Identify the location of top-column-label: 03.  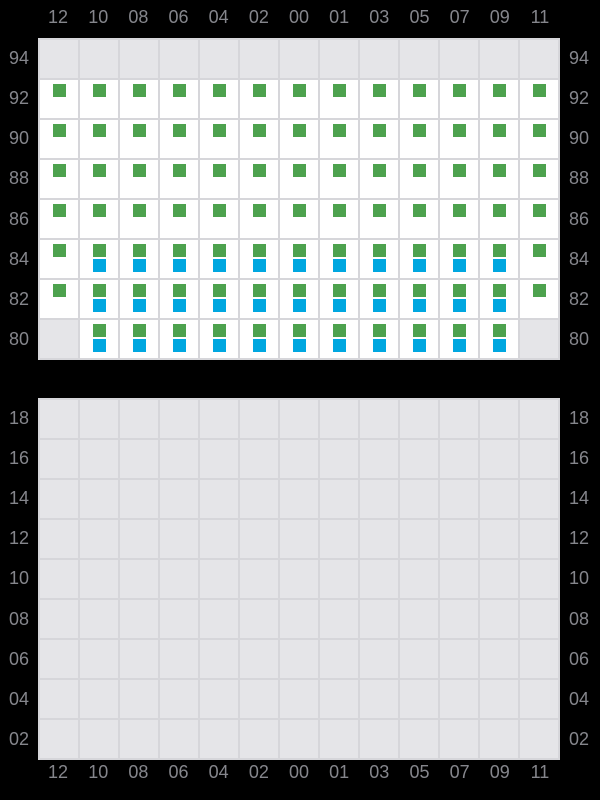
(379, 17).